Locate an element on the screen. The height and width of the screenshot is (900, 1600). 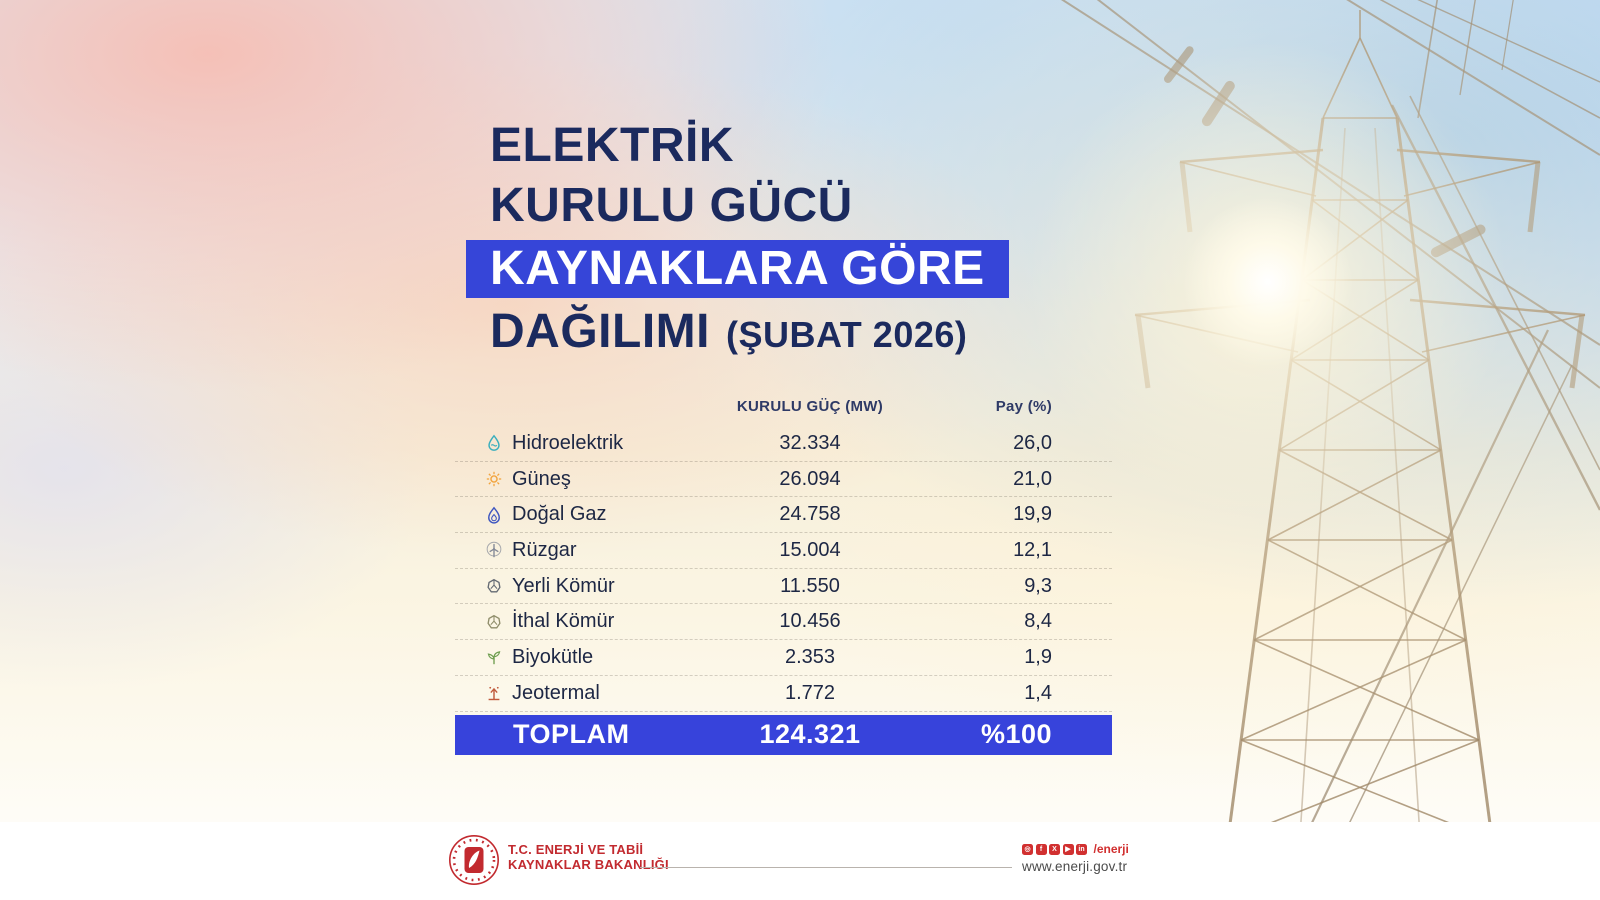
table-row: Doğal Gaz 24.758 19,9 is located at coordinates (783, 515).